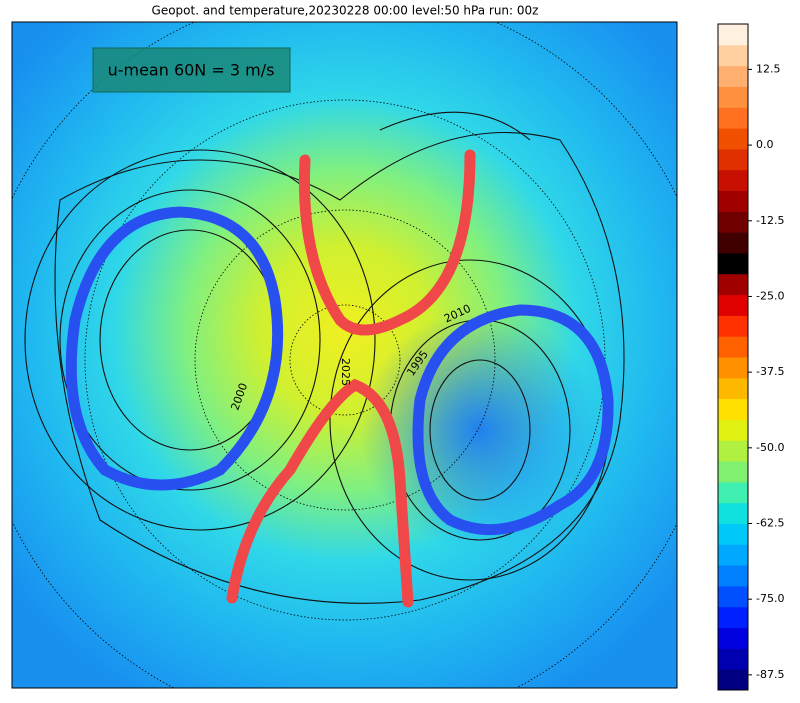 The width and height of the screenshot is (800, 703). Describe the element at coordinates (768, 68) in the screenshot. I see `colorbar-tick-label: 12.5` at that location.